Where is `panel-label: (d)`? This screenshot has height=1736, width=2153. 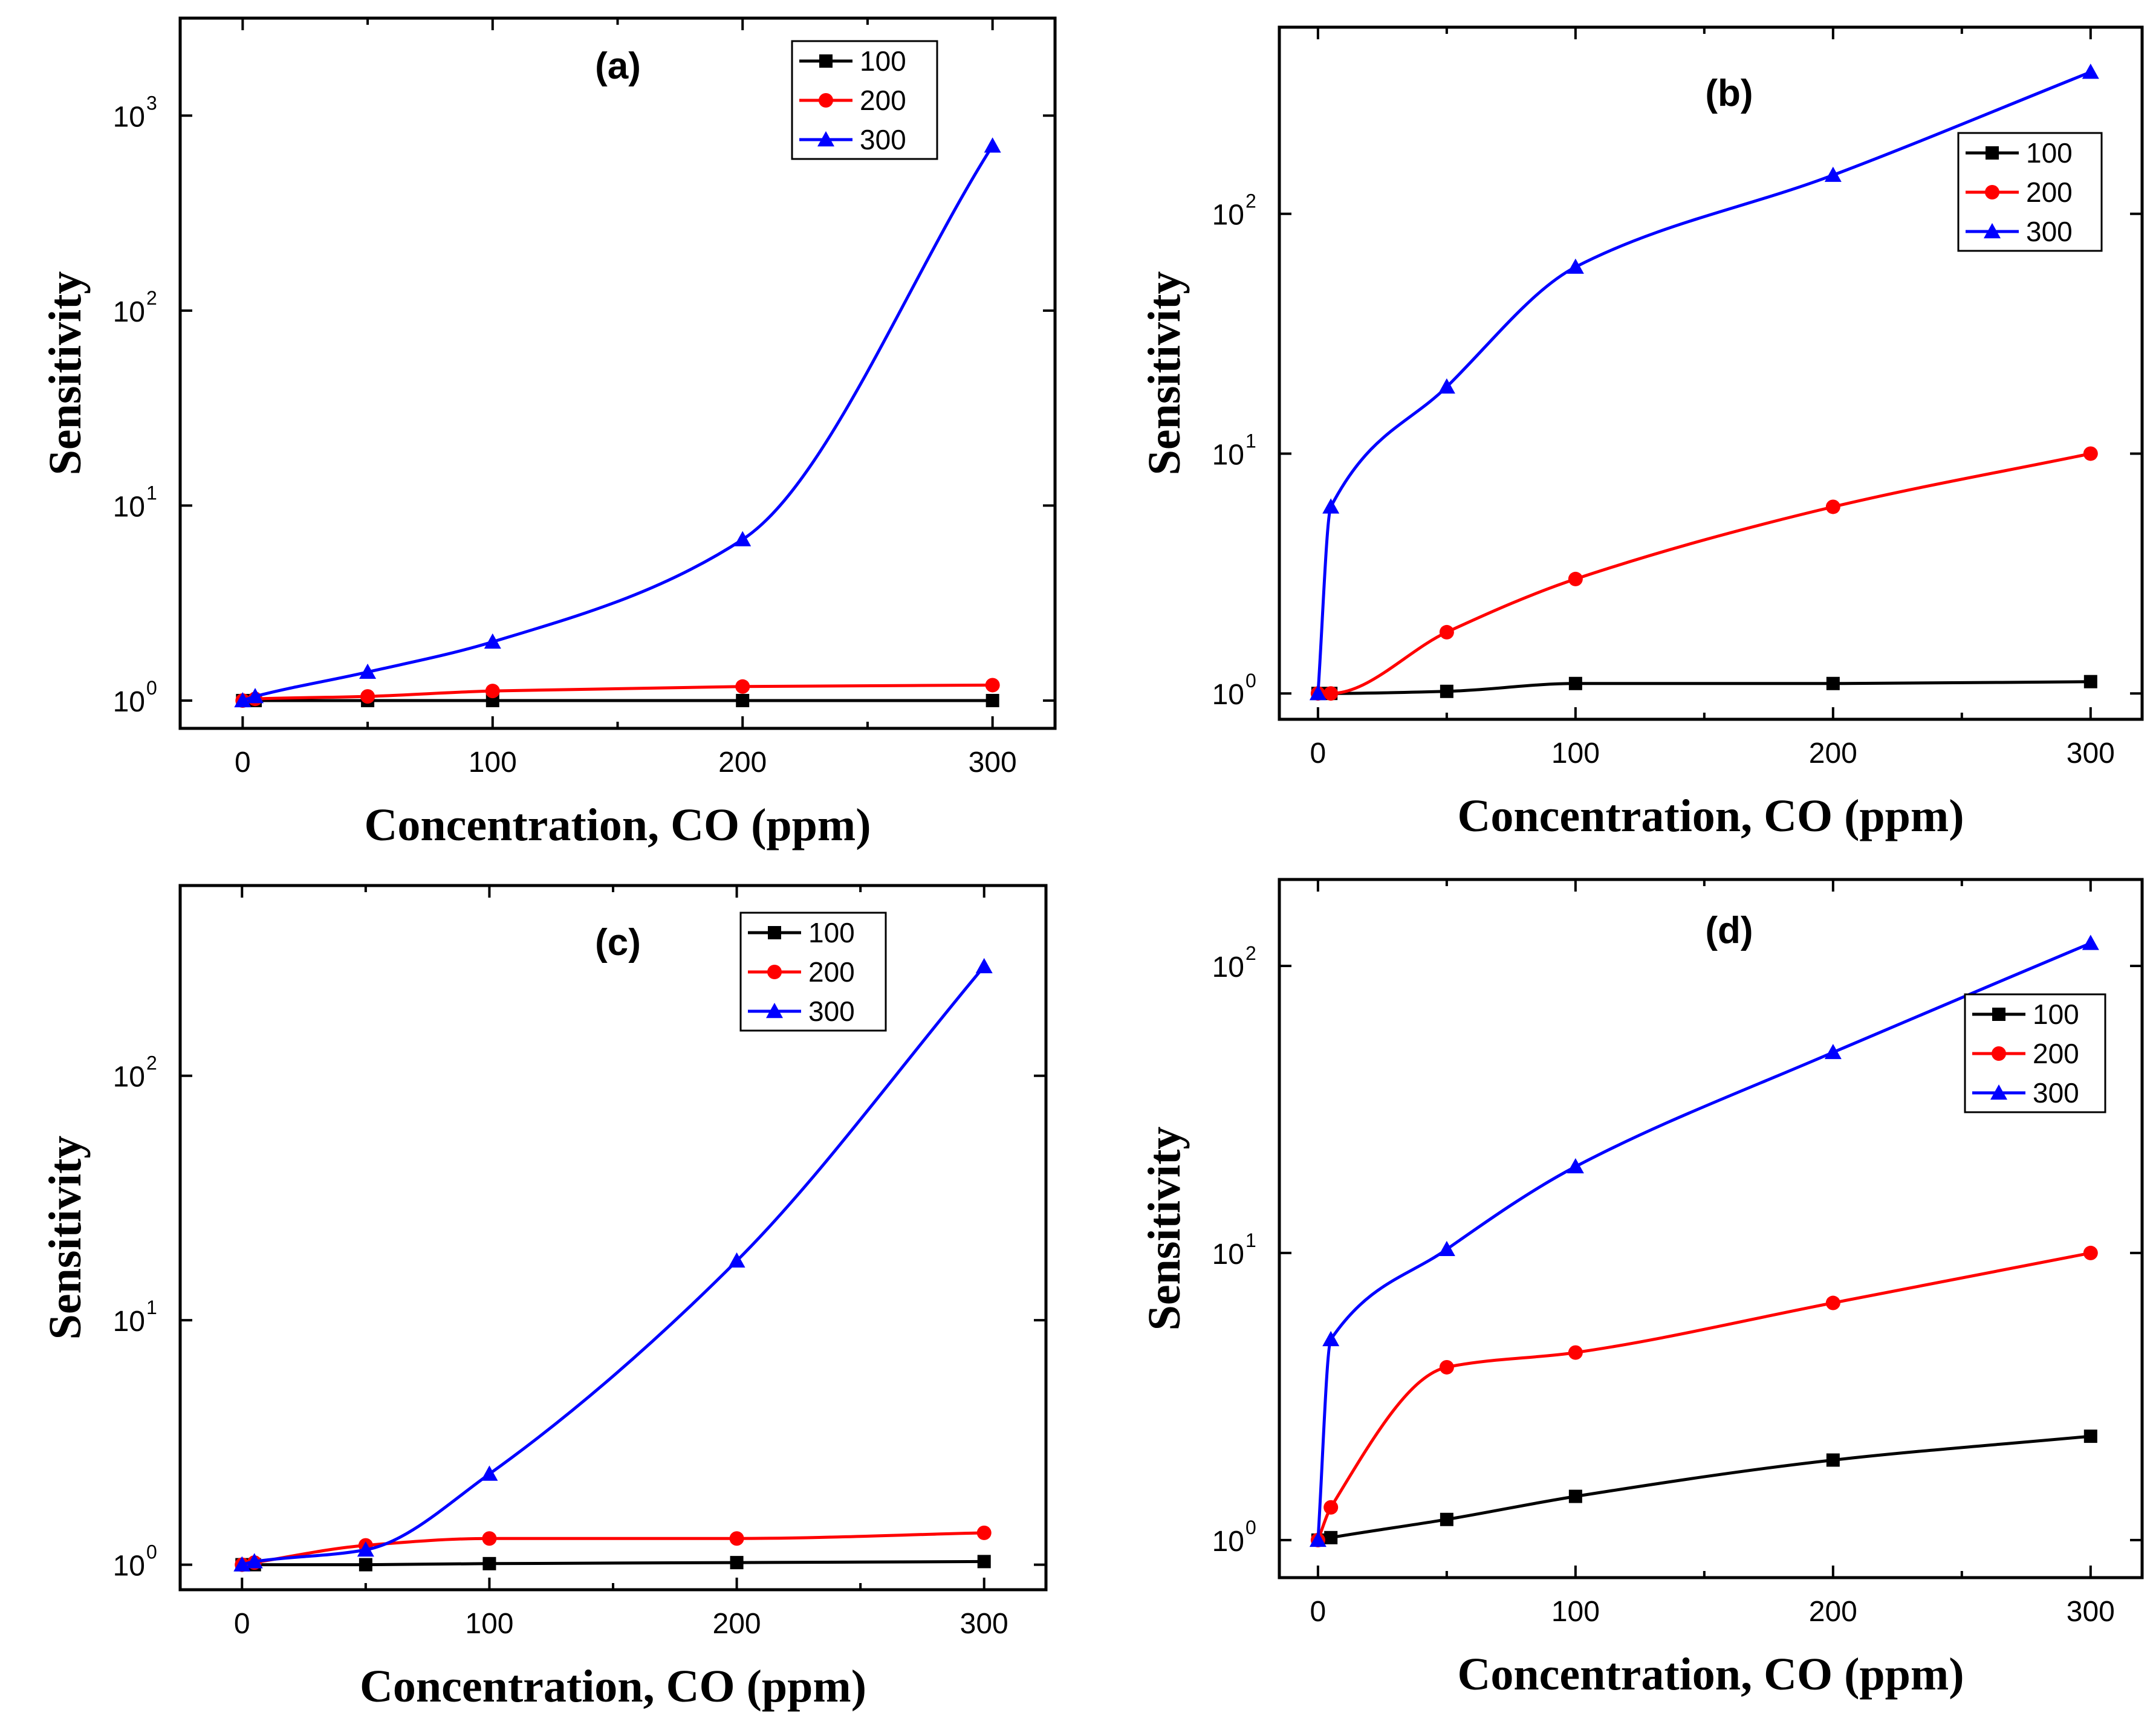 panel-label: (d) is located at coordinates (1729, 930).